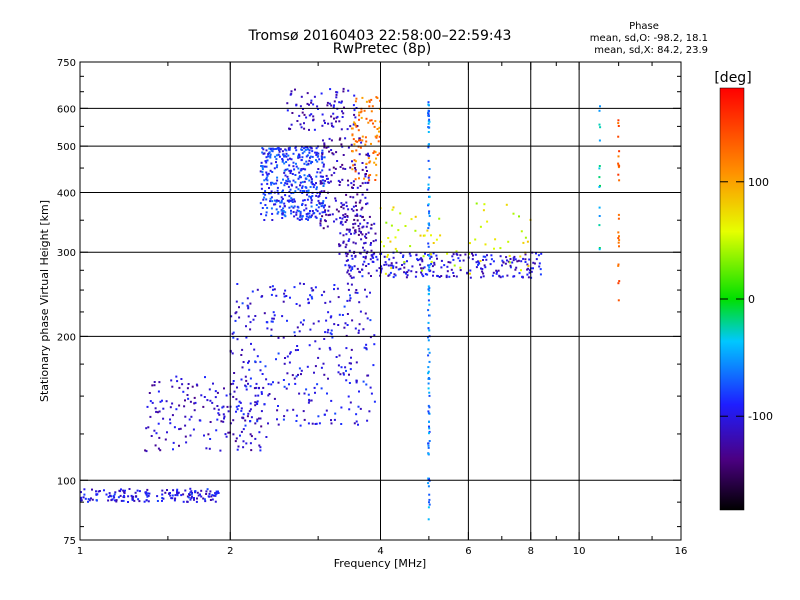  I want to click on chart-title: Tromsø 20160403 22:58:00–22:59:43, so click(380, 36).